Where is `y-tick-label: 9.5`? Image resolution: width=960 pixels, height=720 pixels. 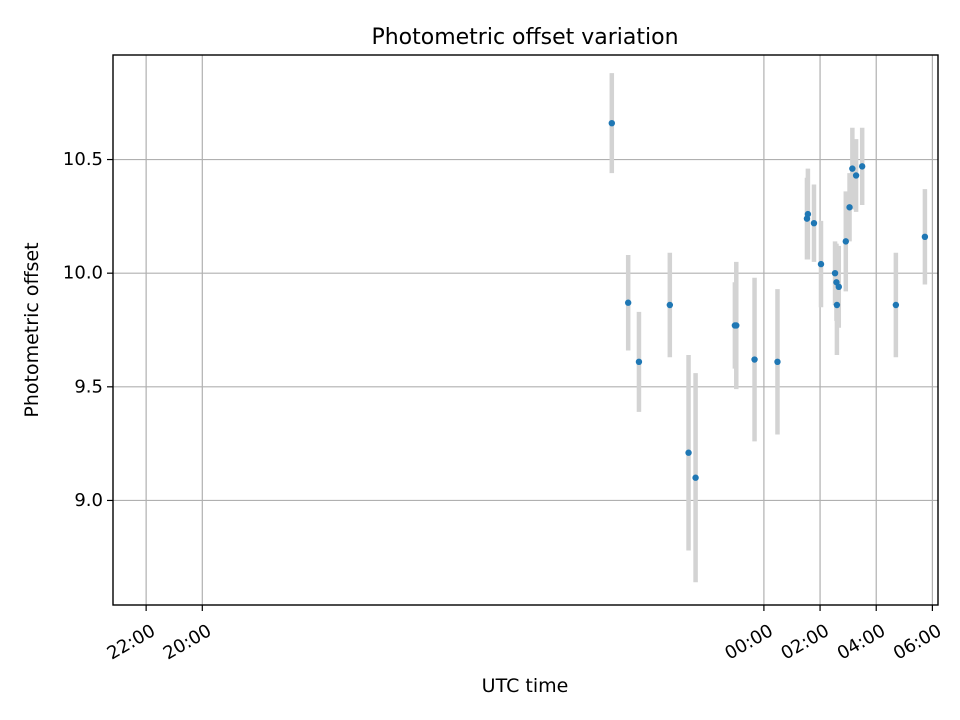
y-tick-label: 9.5 is located at coordinates (88, 386).